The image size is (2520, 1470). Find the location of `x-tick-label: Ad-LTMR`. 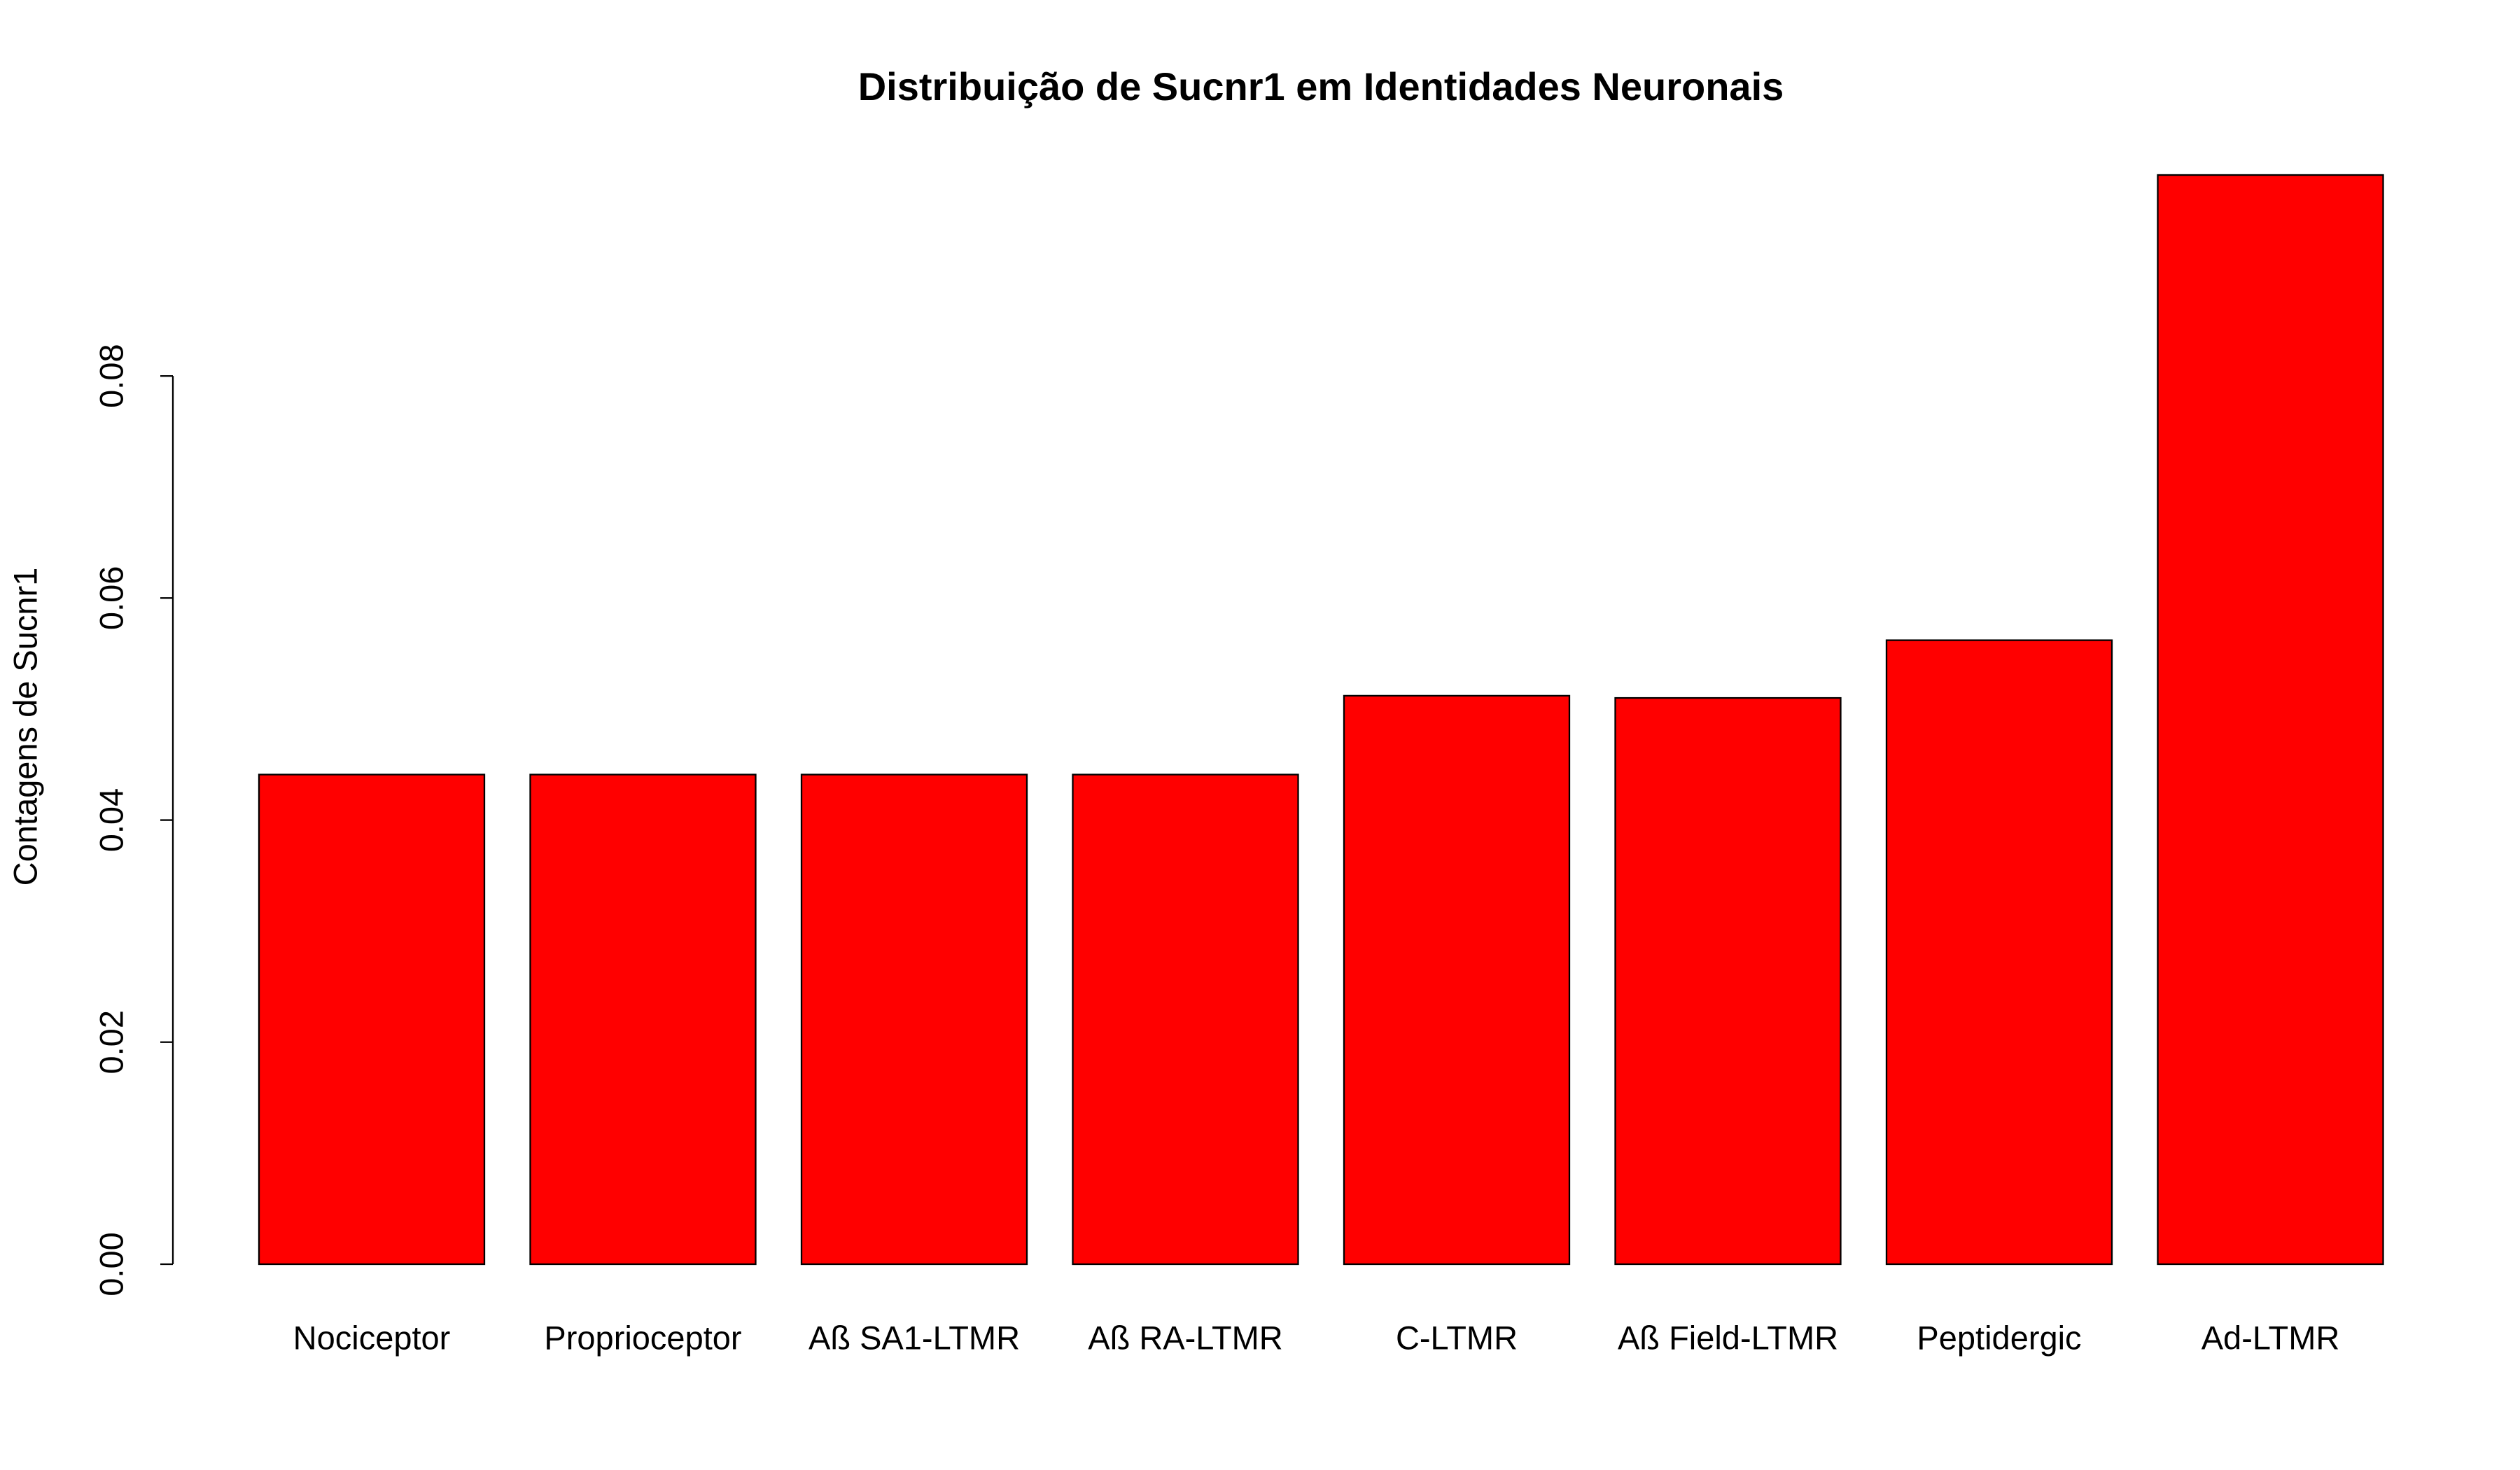

x-tick-label: Ad-LTMR is located at coordinates (2271, 1337).